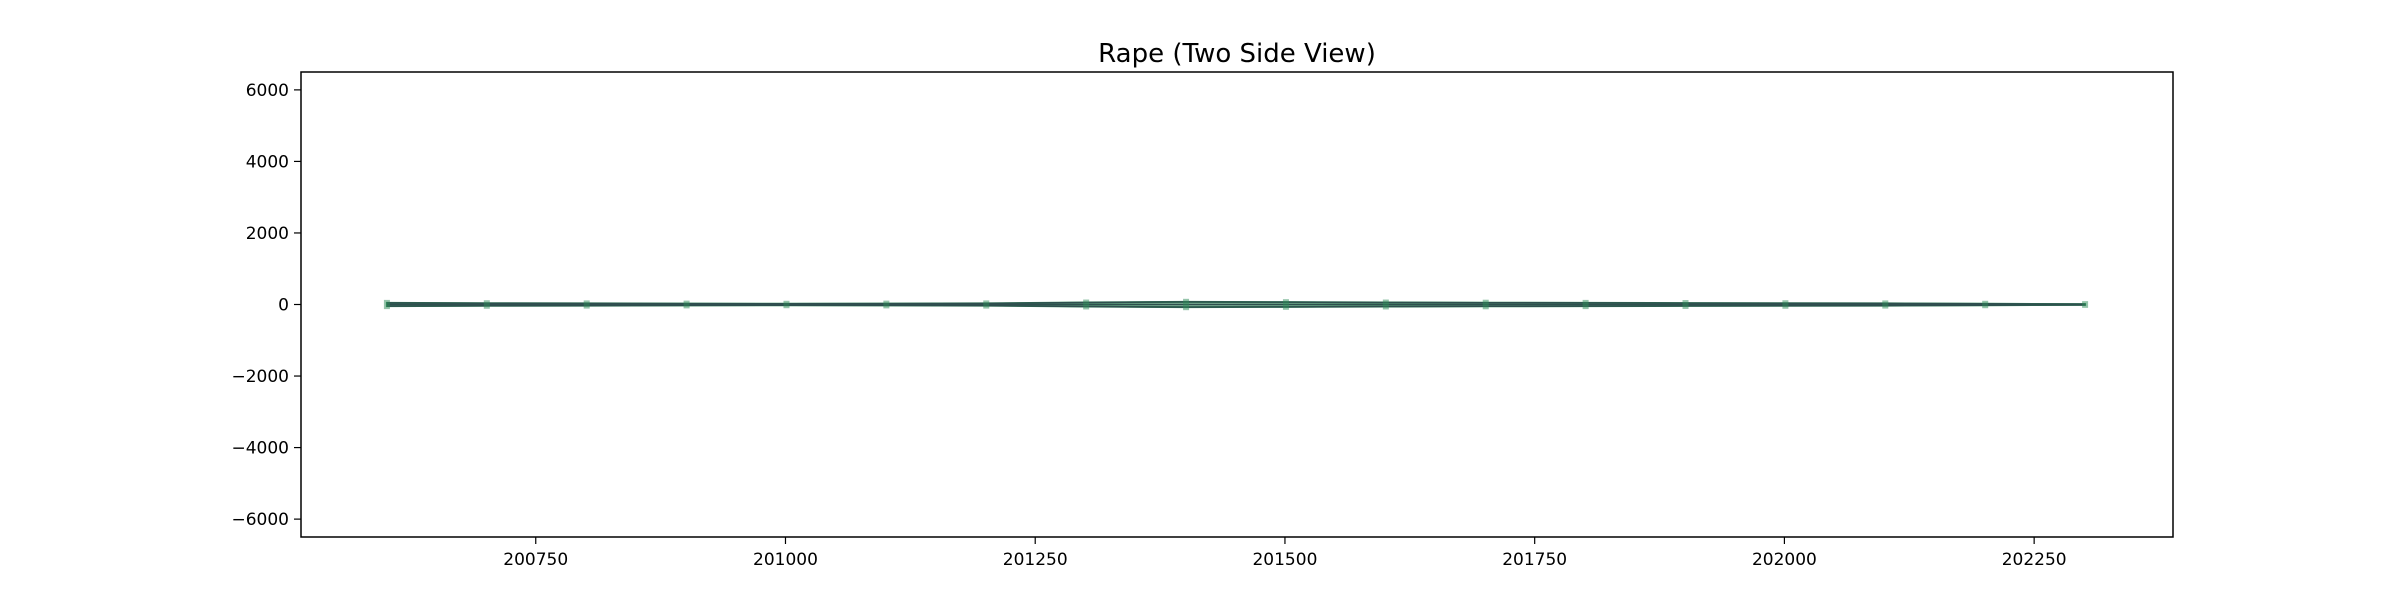 The height and width of the screenshot is (604, 2400). What do you see at coordinates (785, 560) in the screenshot?
I see `x-tick-label: 201000` at bounding box center [785, 560].